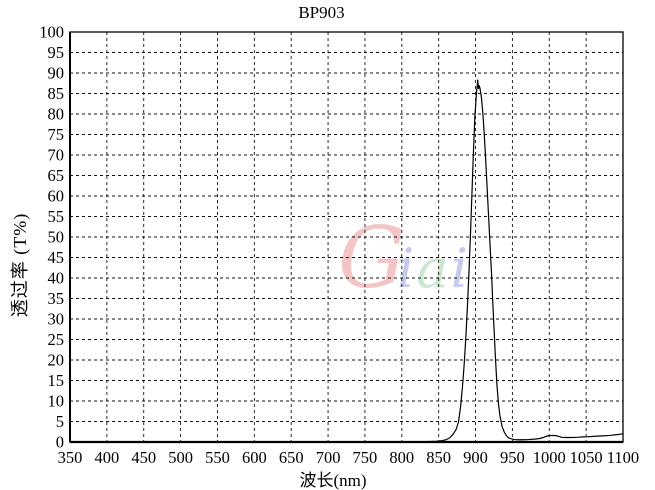 The image size is (655, 490). What do you see at coordinates (180, 457) in the screenshot?
I see `x-tick-label: 500` at bounding box center [180, 457].